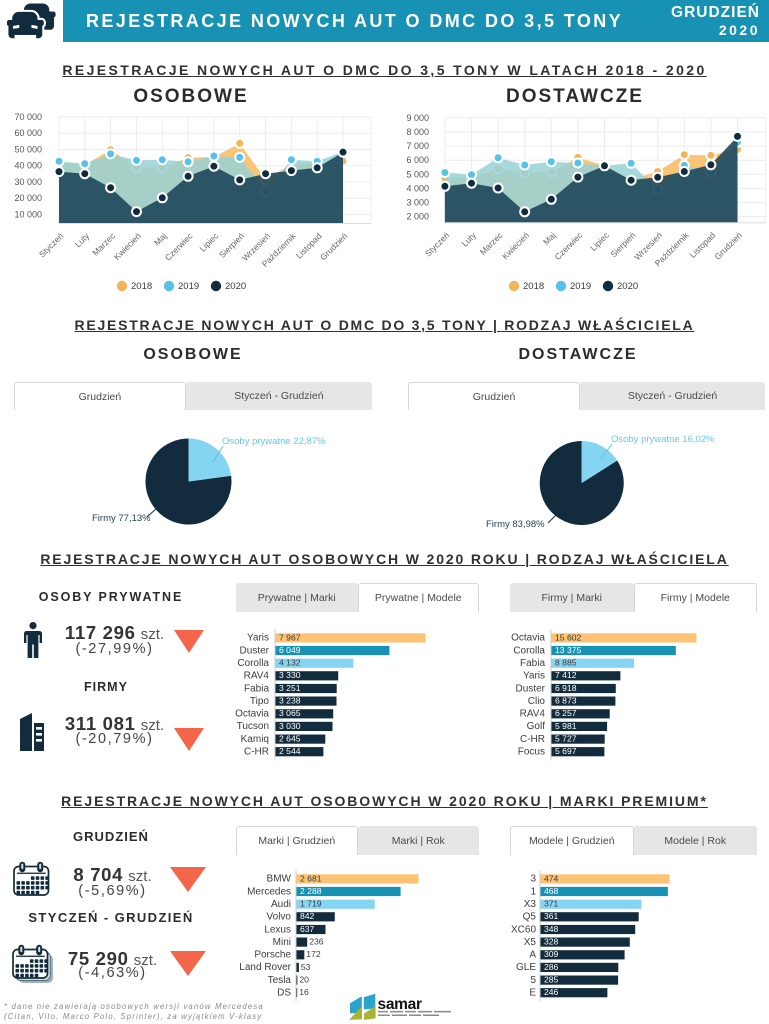 The height and width of the screenshot is (1024, 769). Describe the element at coordinates (311, 891) in the screenshot. I see `svg-text: 2 288` at that location.